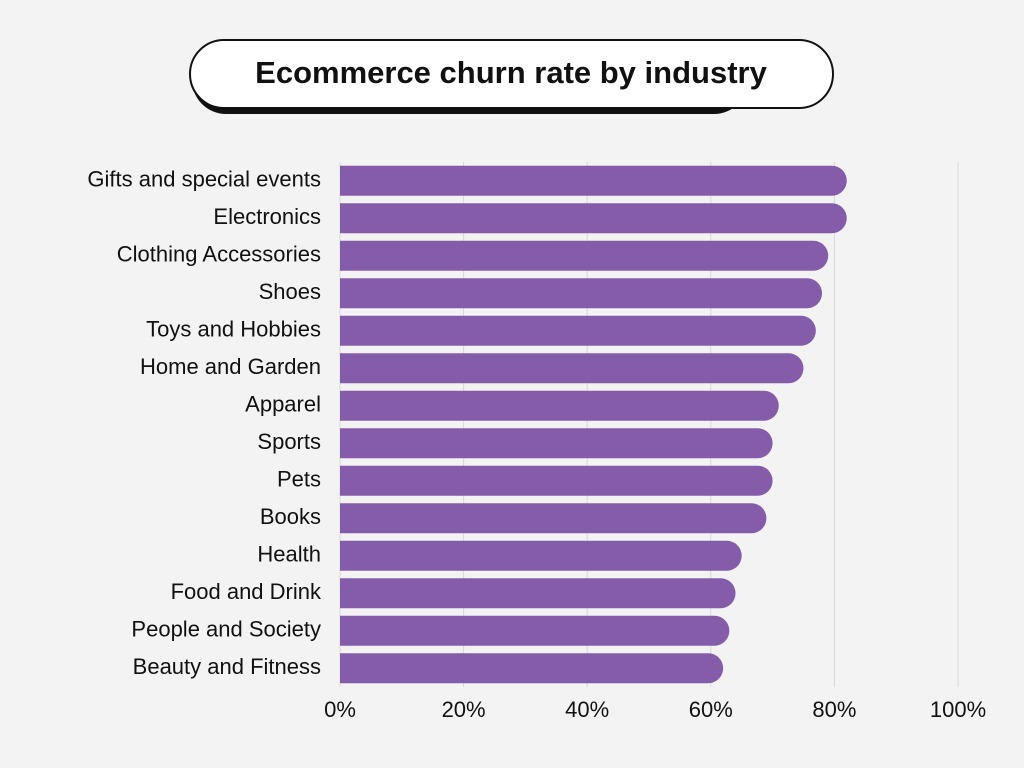  I want to click on y-tick-label: Shoes, so click(290, 291).